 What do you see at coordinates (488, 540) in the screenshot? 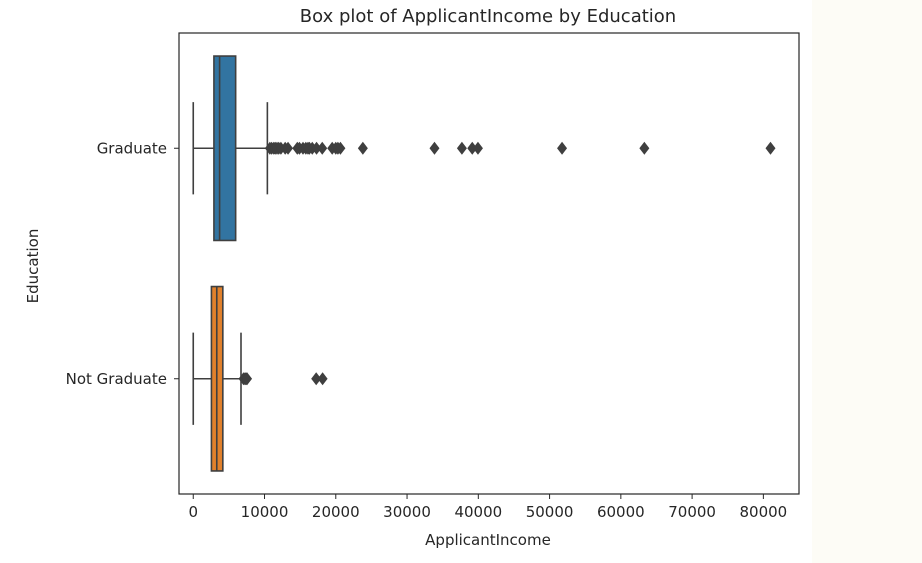
I see `x-axis-label: ApplicantIncome` at bounding box center [488, 540].